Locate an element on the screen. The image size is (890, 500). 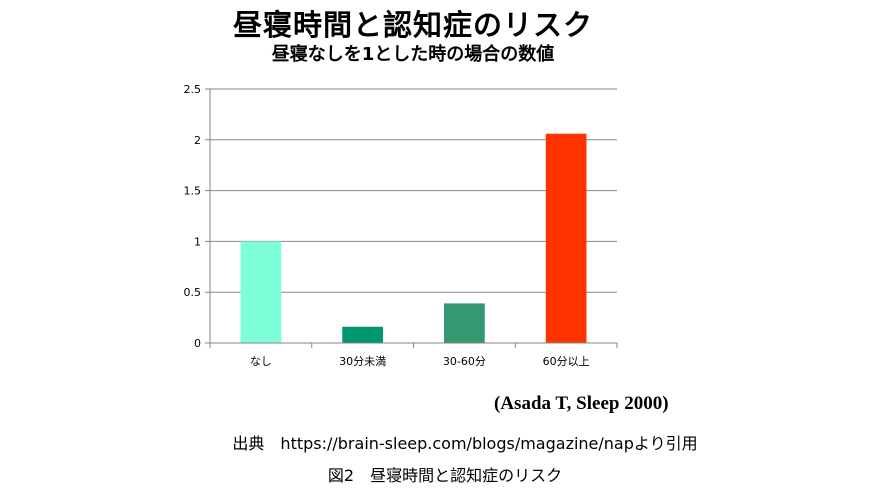
x-tick-label: 30-60分 is located at coordinates (464, 361).